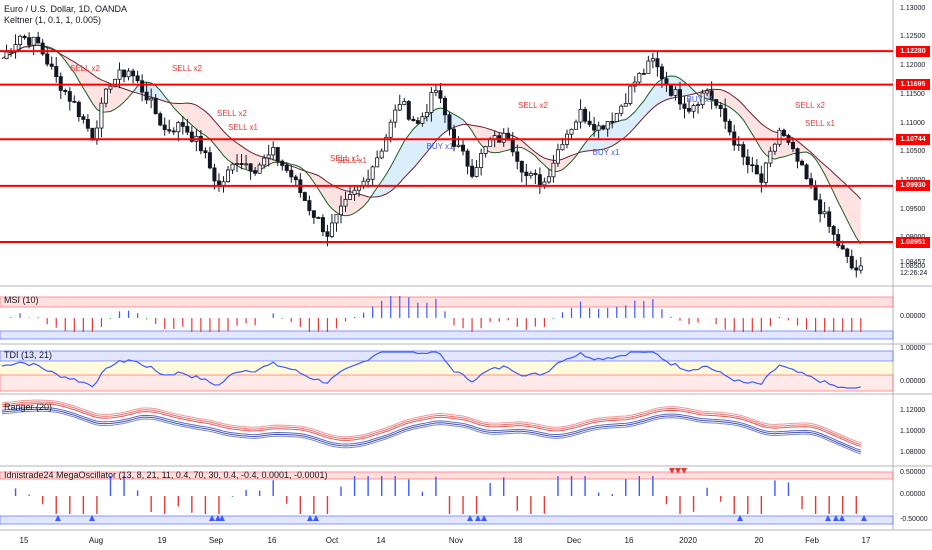 The image size is (932, 550). What do you see at coordinates (913, 8) in the screenshot?
I see `price-tick-label: 1.13000` at bounding box center [913, 8].